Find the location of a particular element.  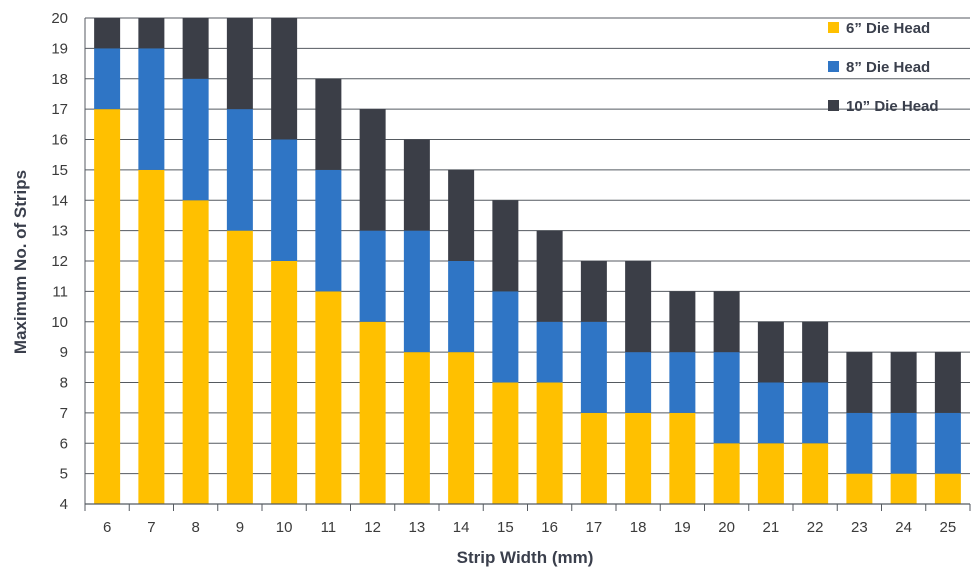

y-tick-label: 18 is located at coordinates (59, 79).